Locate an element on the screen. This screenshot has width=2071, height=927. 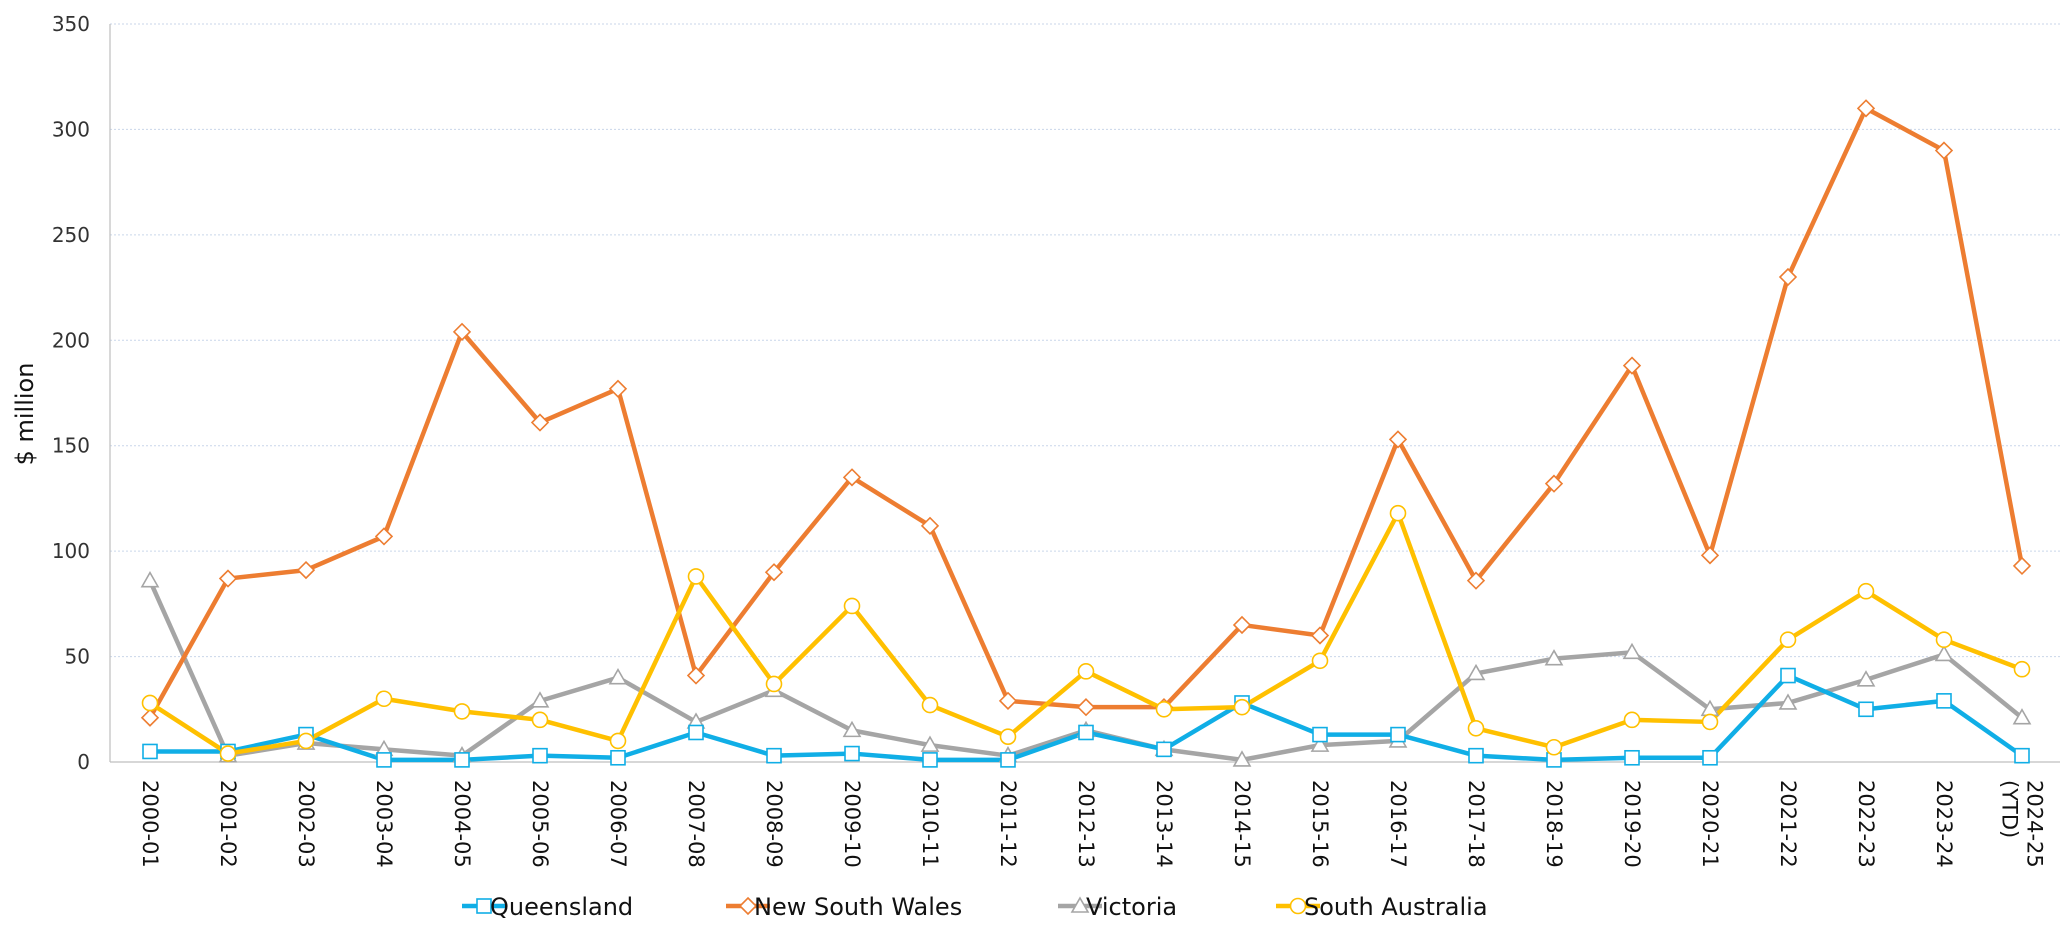
x-tick-label: 2004-05 is located at coordinates (462, 824).